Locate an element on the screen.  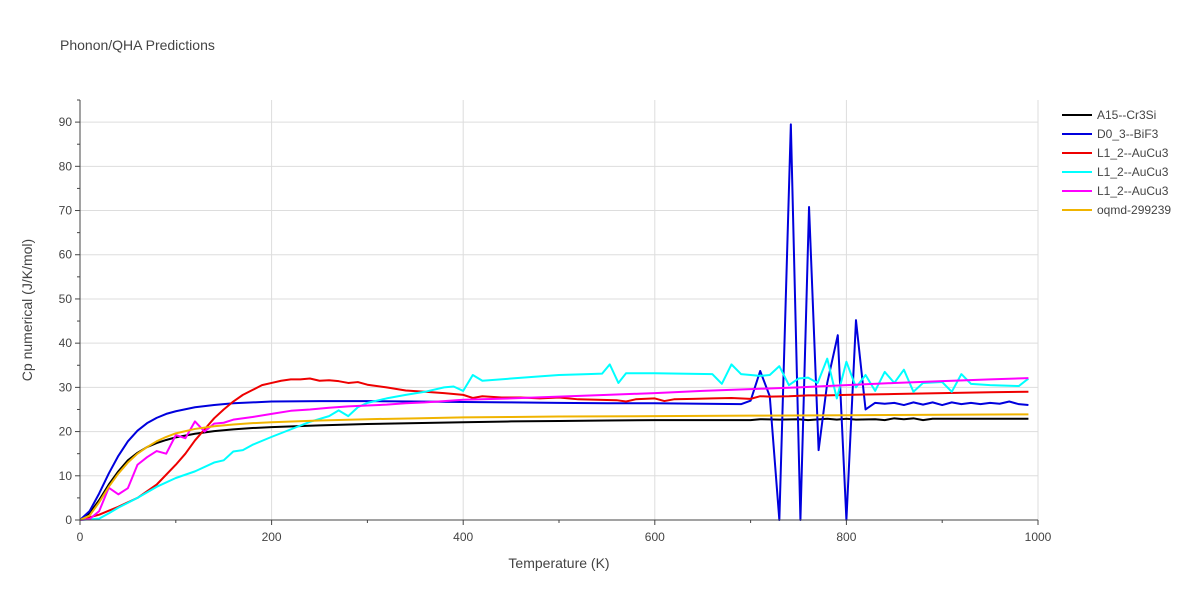
y-tick-label: 0 is located at coordinates (68, 520).